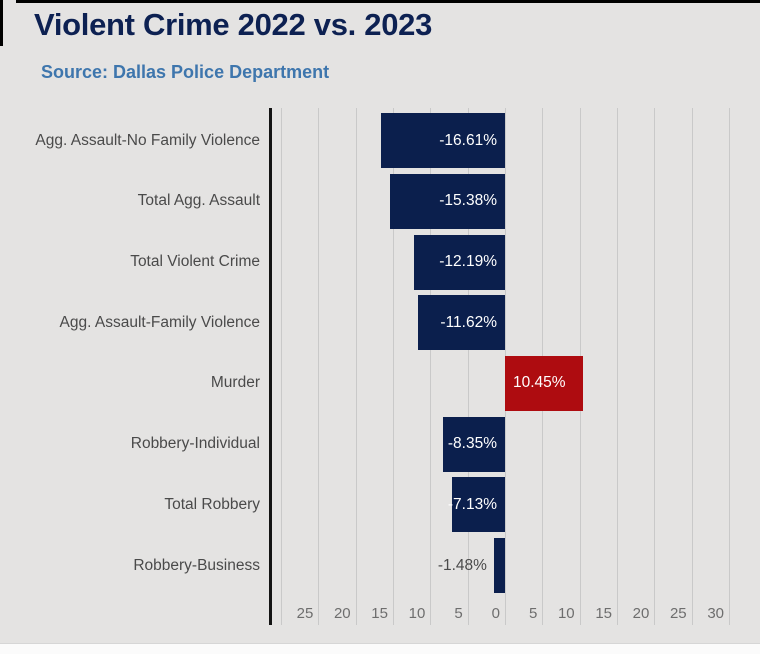 The width and height of the screenshot is (760, 654). Describe the element at coordinates (195, 444) in the screenshot. I see `category-label: Robbery-Individual` at that location.